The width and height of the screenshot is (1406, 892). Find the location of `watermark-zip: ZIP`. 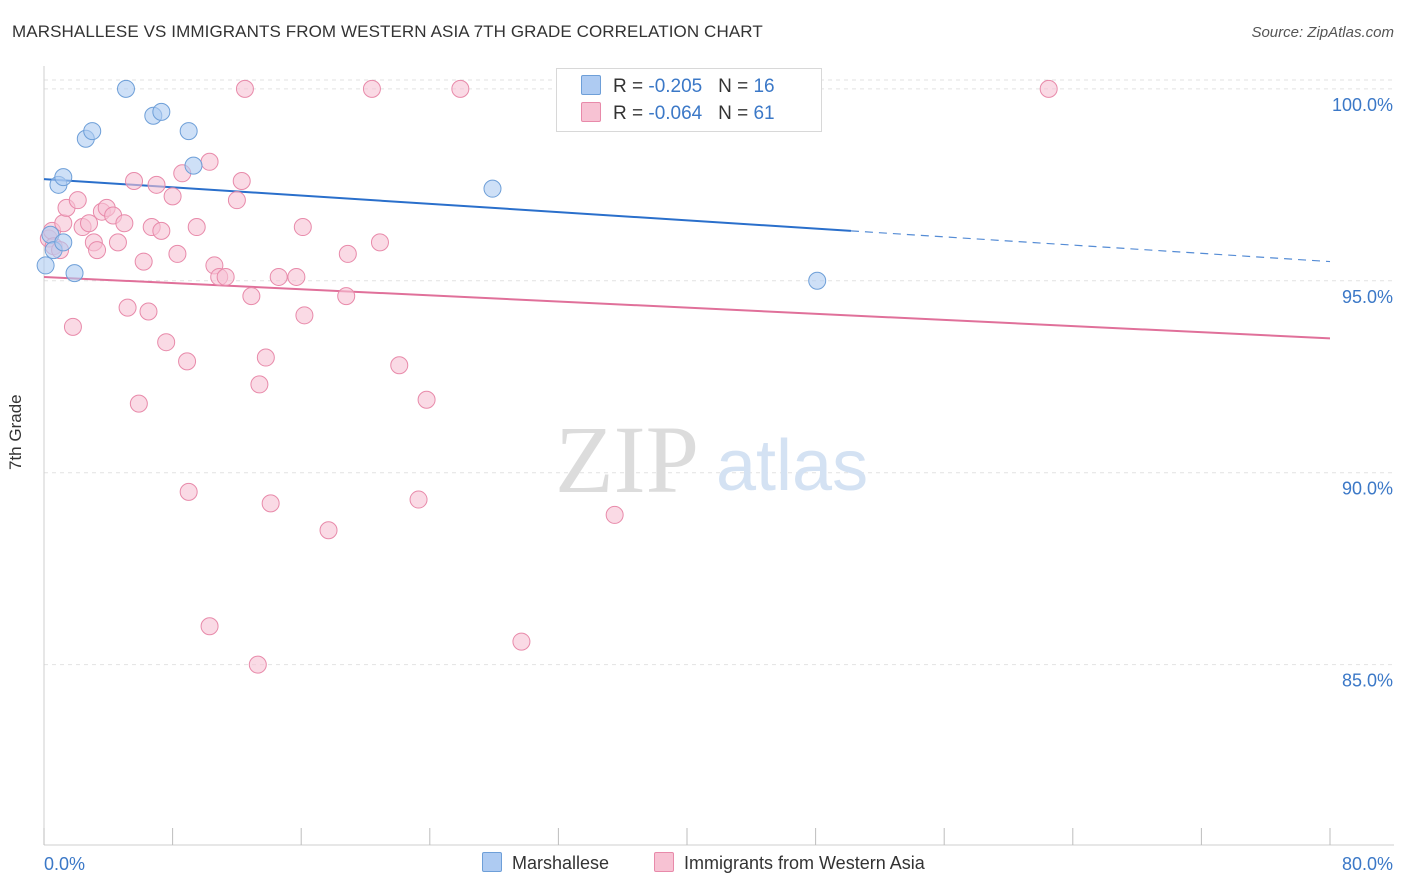

watermark-zip: ZIP is located at coordinates (627, 459).